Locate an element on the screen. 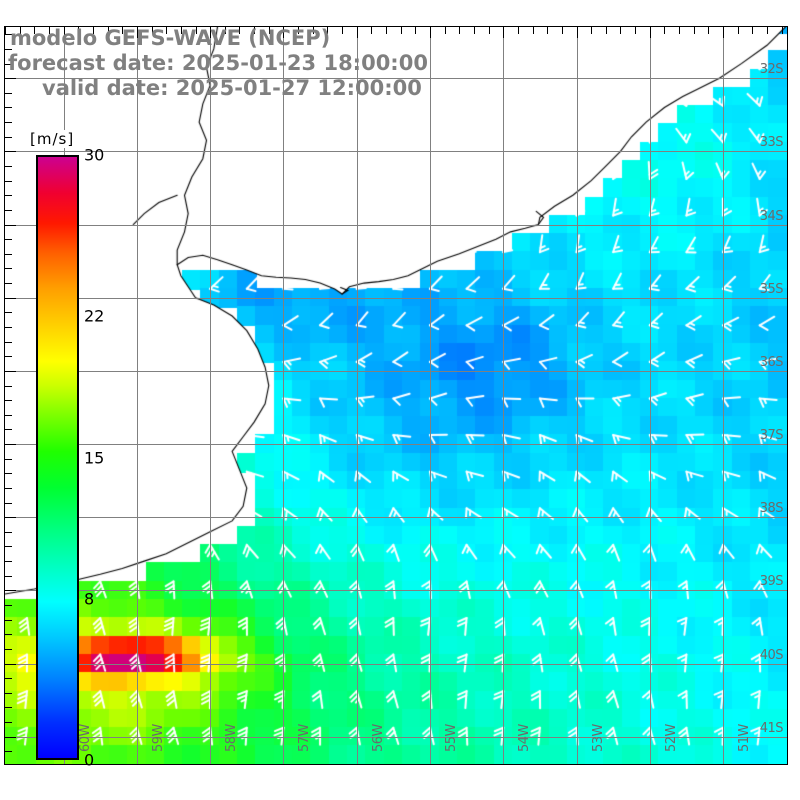  colorbar-tick-label: 30 is located at coordinates (94, 155).